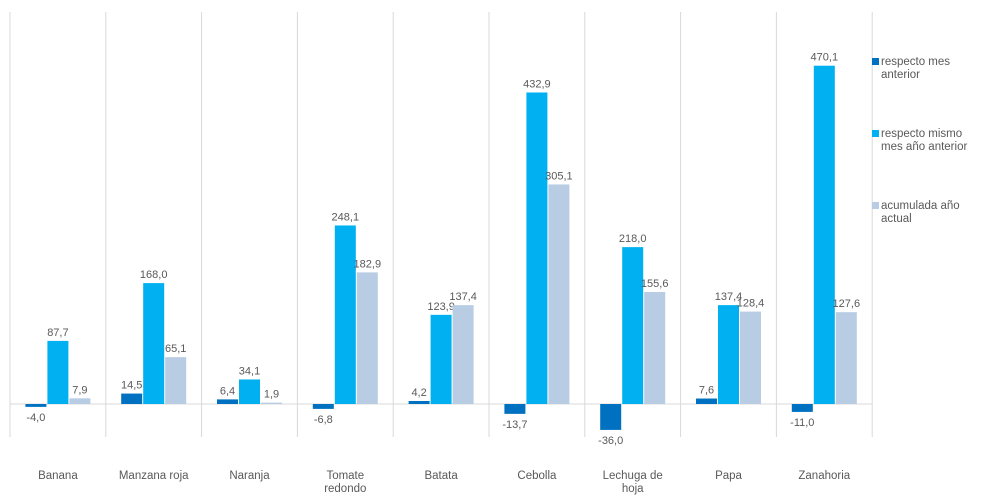  I want to click on legend-label-2: respecto mismo mes año anterior, so click(924, 140).